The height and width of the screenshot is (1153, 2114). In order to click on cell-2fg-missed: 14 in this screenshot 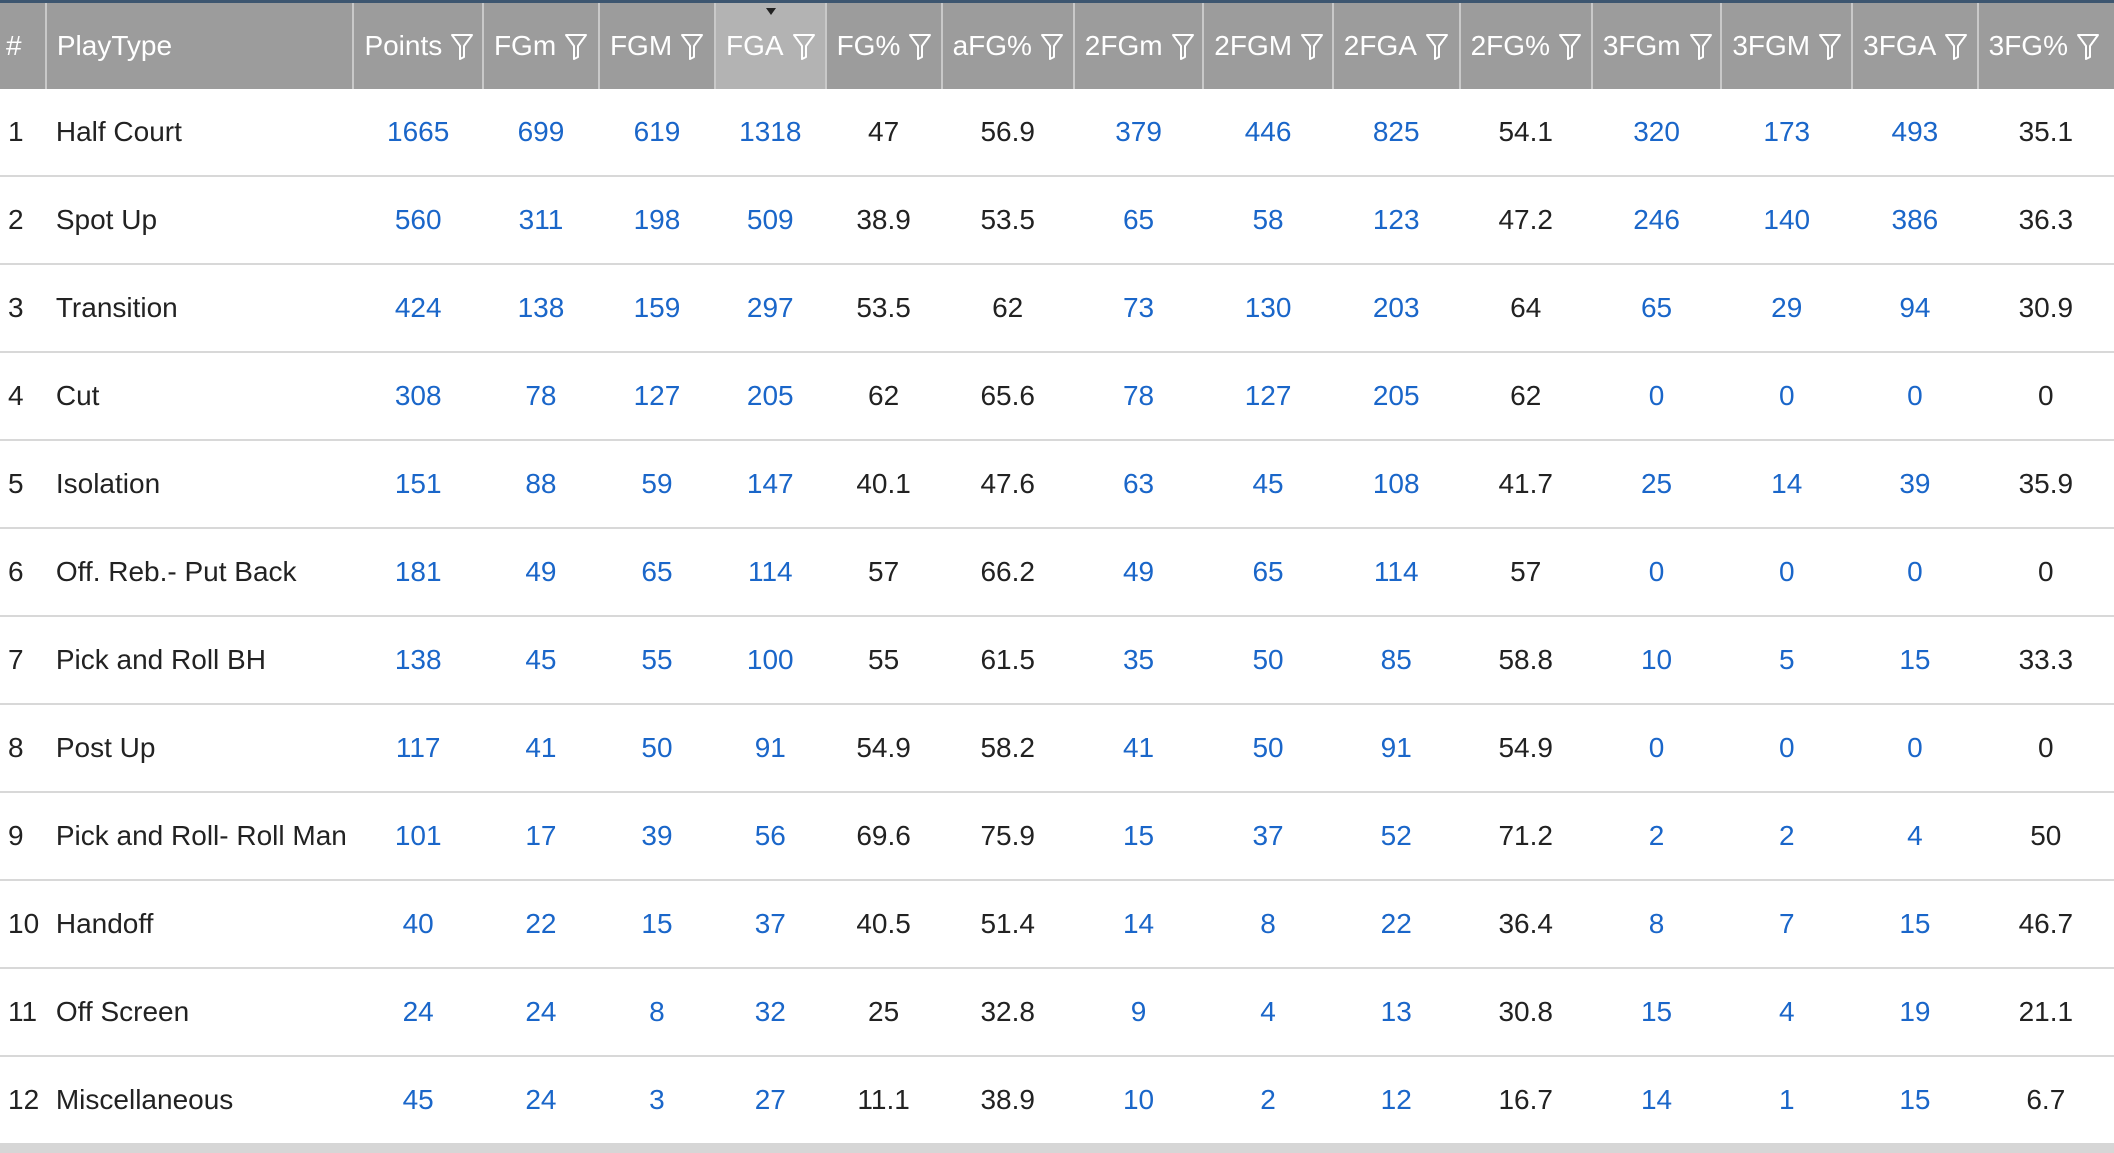, I will do `click(1138, 924)`.